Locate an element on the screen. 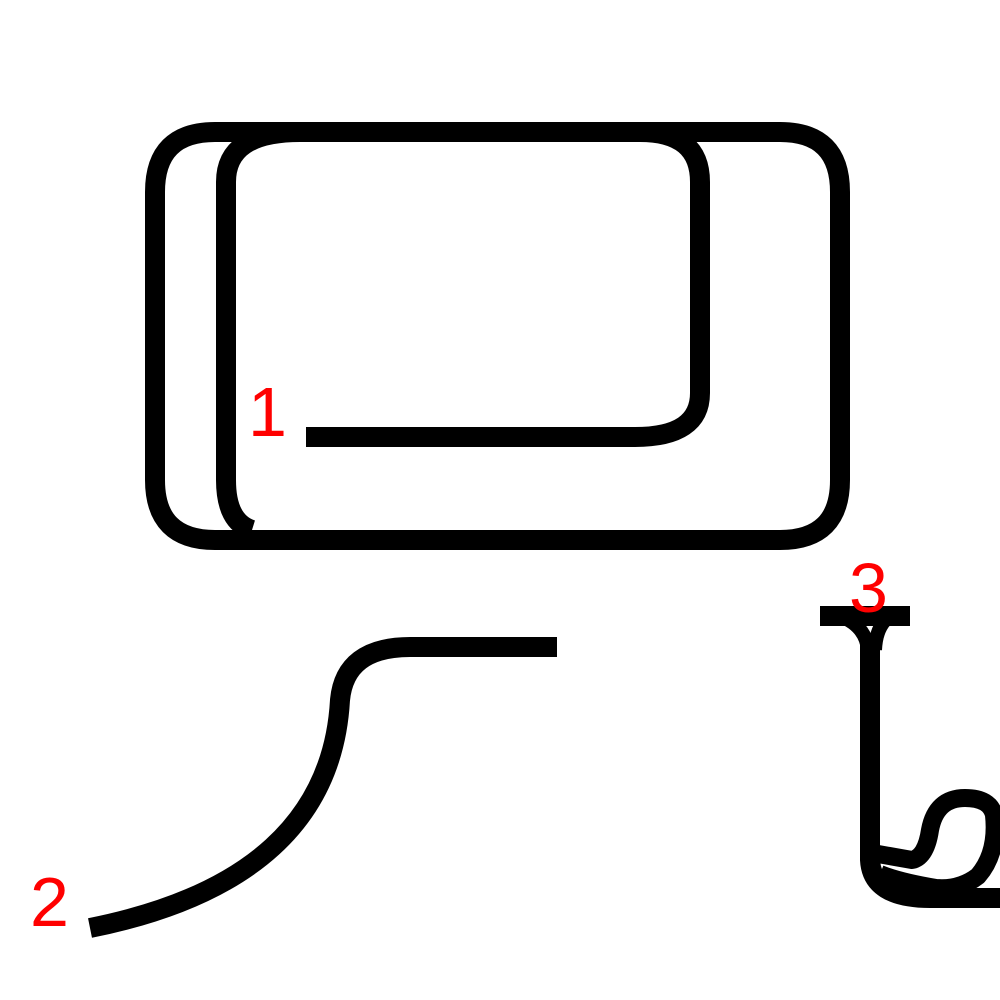 This screenshot has width=1000, height=1000. path-3-loop is located at coordinates (938, 843).